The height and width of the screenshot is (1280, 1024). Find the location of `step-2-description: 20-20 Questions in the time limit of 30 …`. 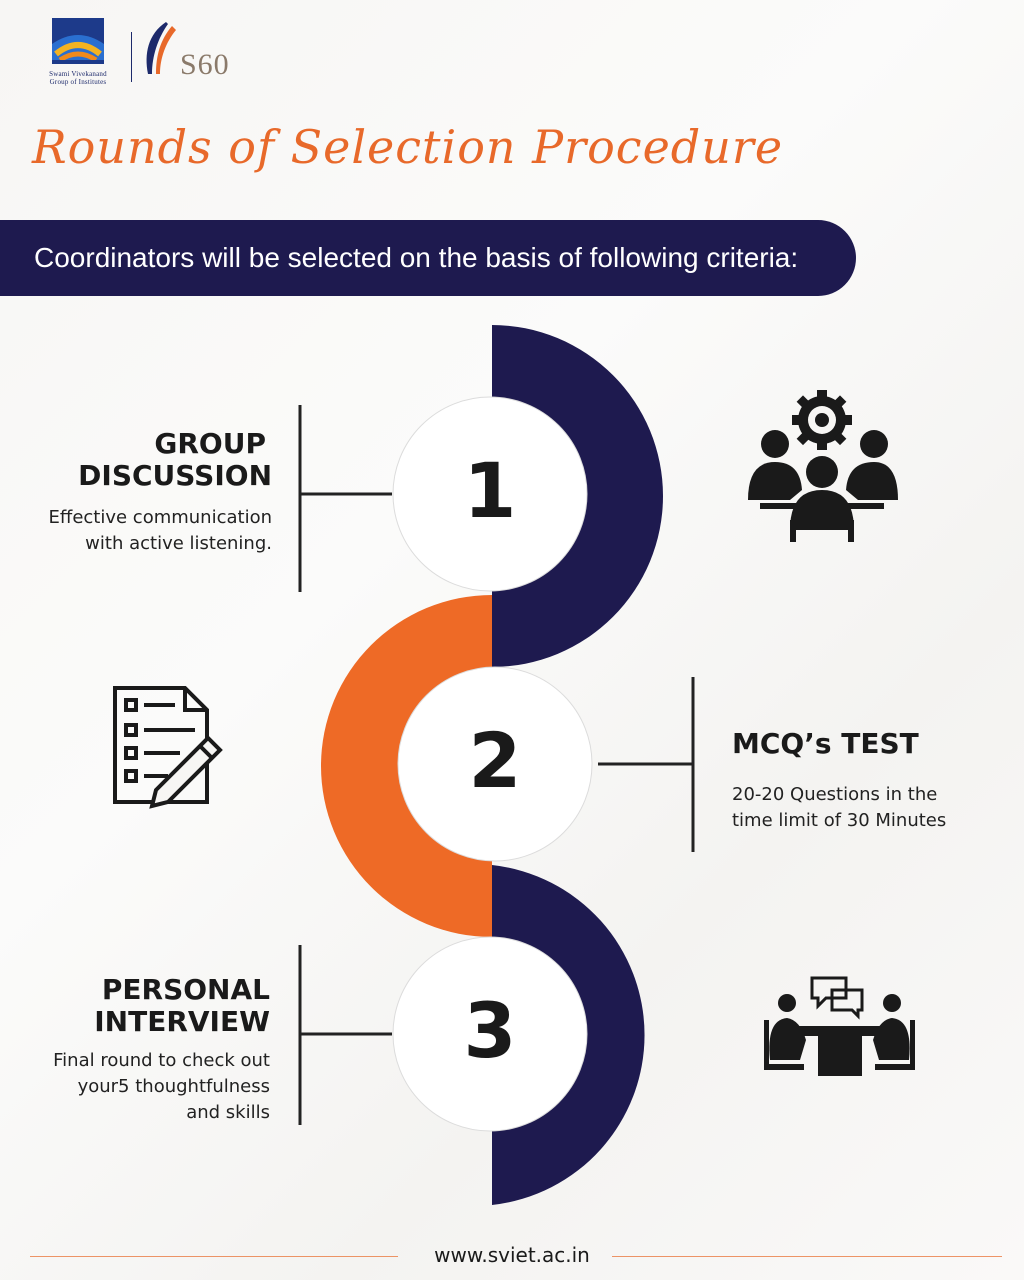

step-2-description: 20-20 Questions in the time limit of 30 … is located at coordinates (839, 807).